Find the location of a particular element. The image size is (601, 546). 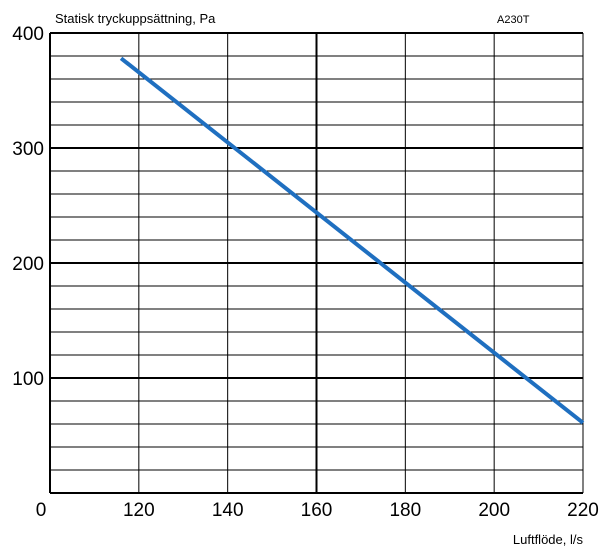

y-tick-label: 300 is located at coordinates (28, 149).